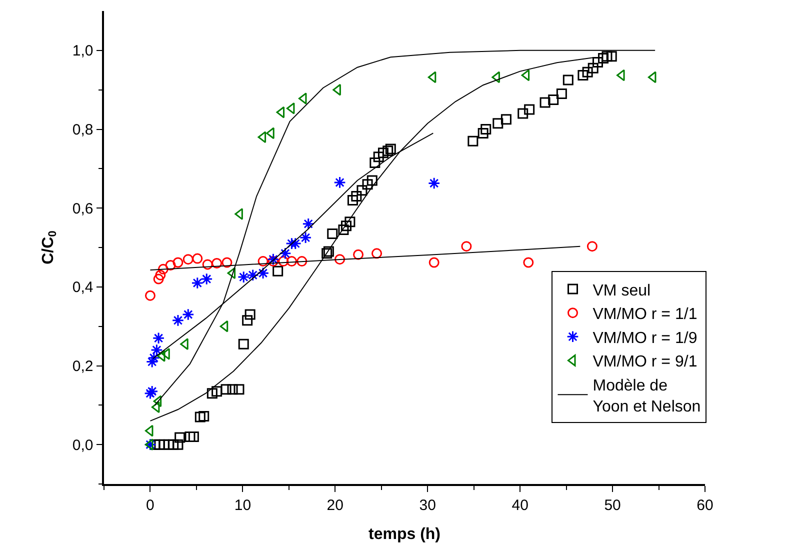 The height and width of the screenshot is (559, 792). What do you see at coordinates (83, 209) in the screenshot?
I see `y-tick-label: 0,6` at bounding box center [83, 209].